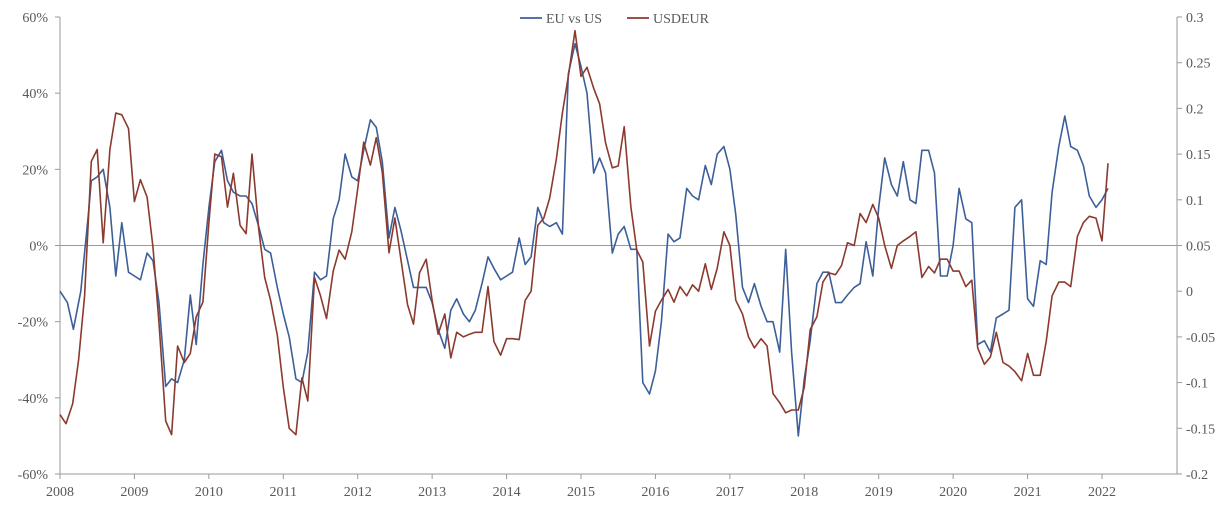  I want to click on y-right-tick-label: -0.05, so click(1200, 338).